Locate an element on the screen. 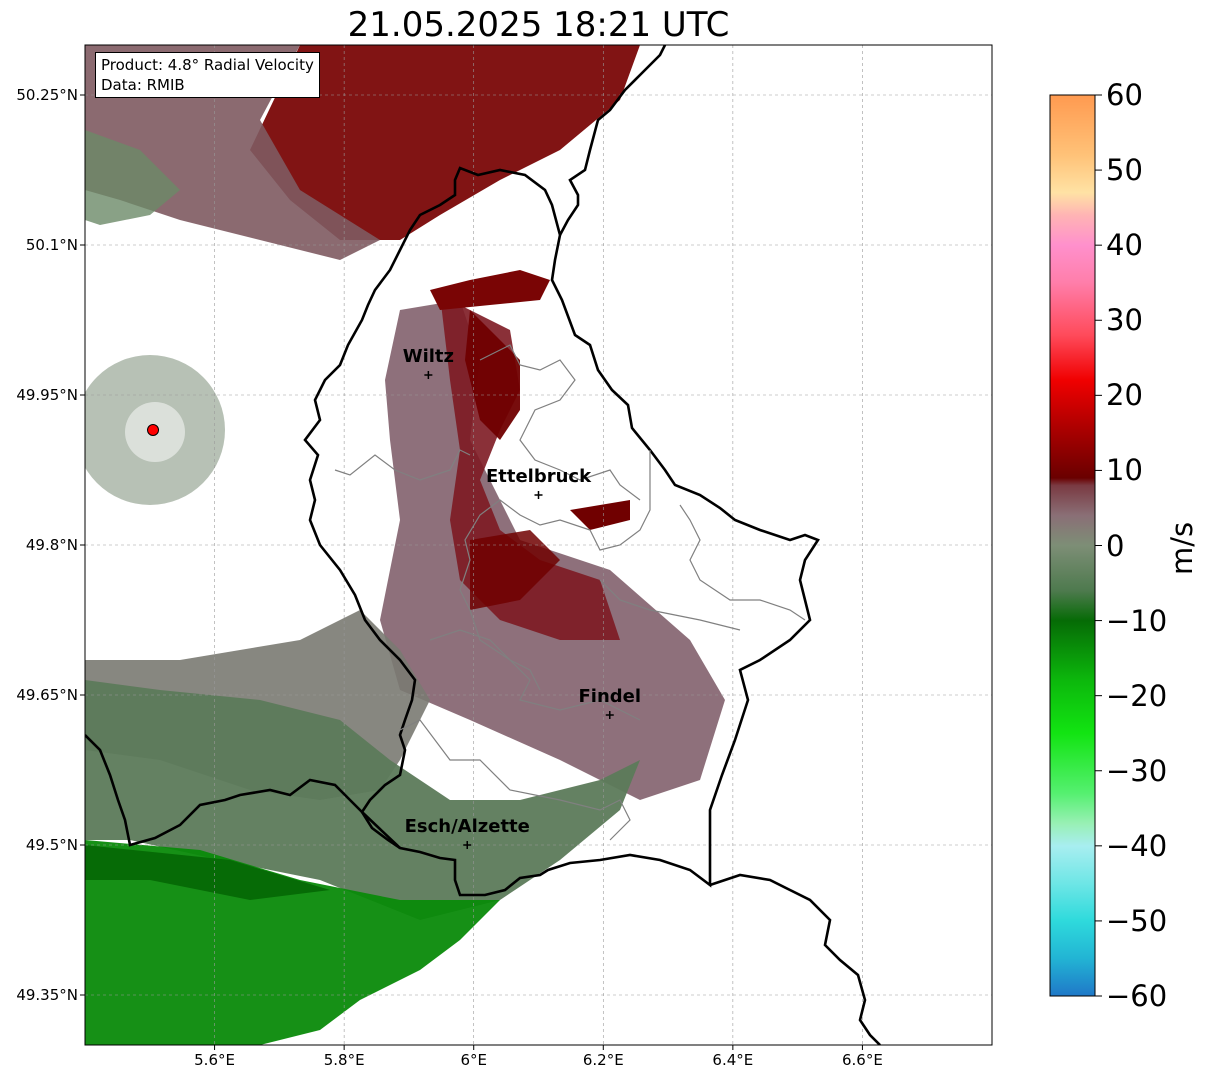 The image size is (1207, 1081). colorbar-tick-label: −30 is located at coordinates (1137, 770).